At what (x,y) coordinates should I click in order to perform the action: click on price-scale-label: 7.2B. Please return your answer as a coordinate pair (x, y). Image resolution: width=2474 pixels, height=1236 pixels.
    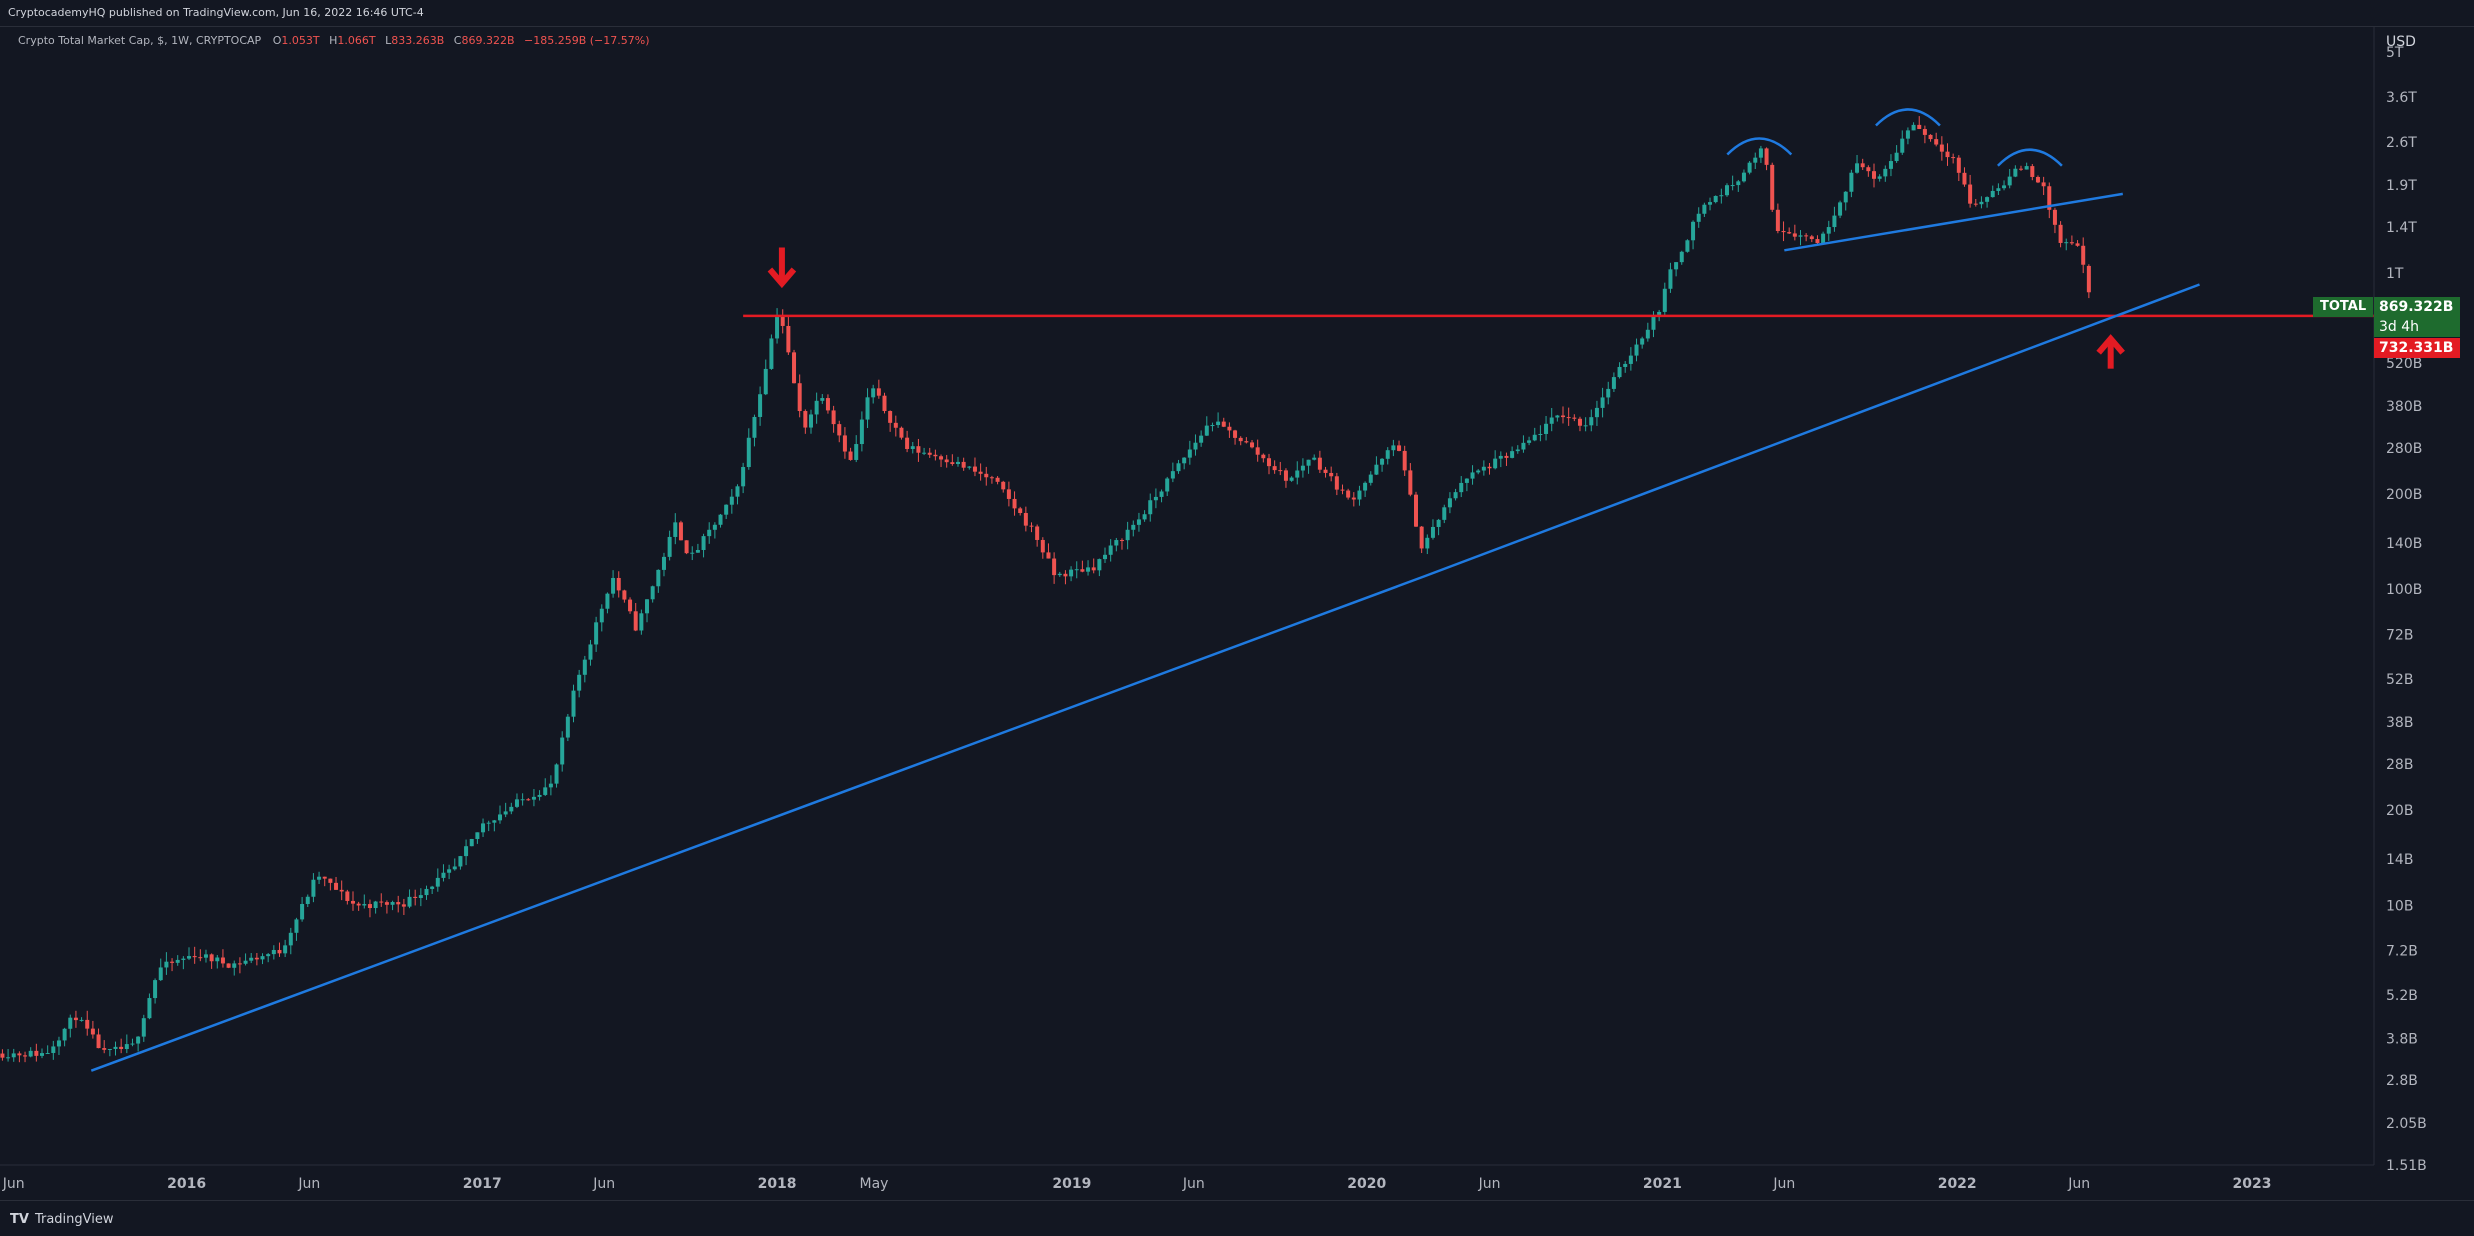
    Looking at the image, I should click on (2402, 952).